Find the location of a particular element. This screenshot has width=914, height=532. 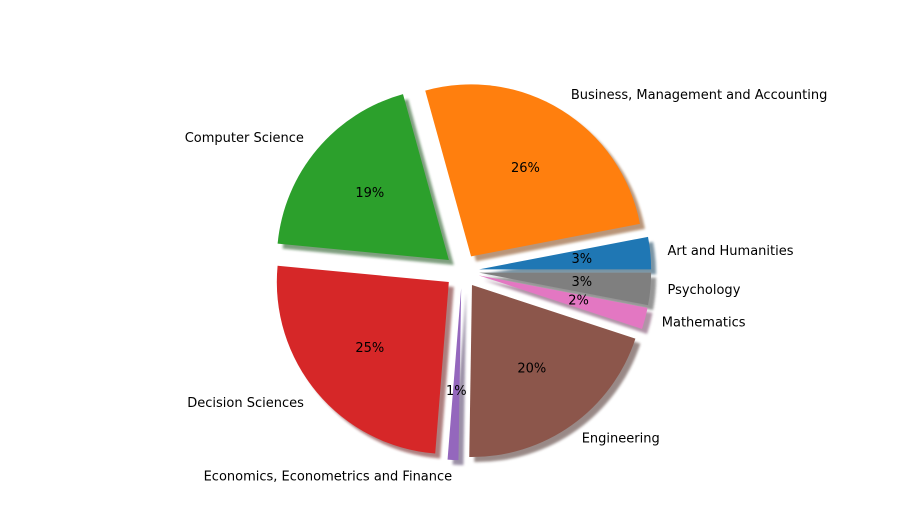

percent-label-computer-science: 19% is located at coordinates (369, 193).